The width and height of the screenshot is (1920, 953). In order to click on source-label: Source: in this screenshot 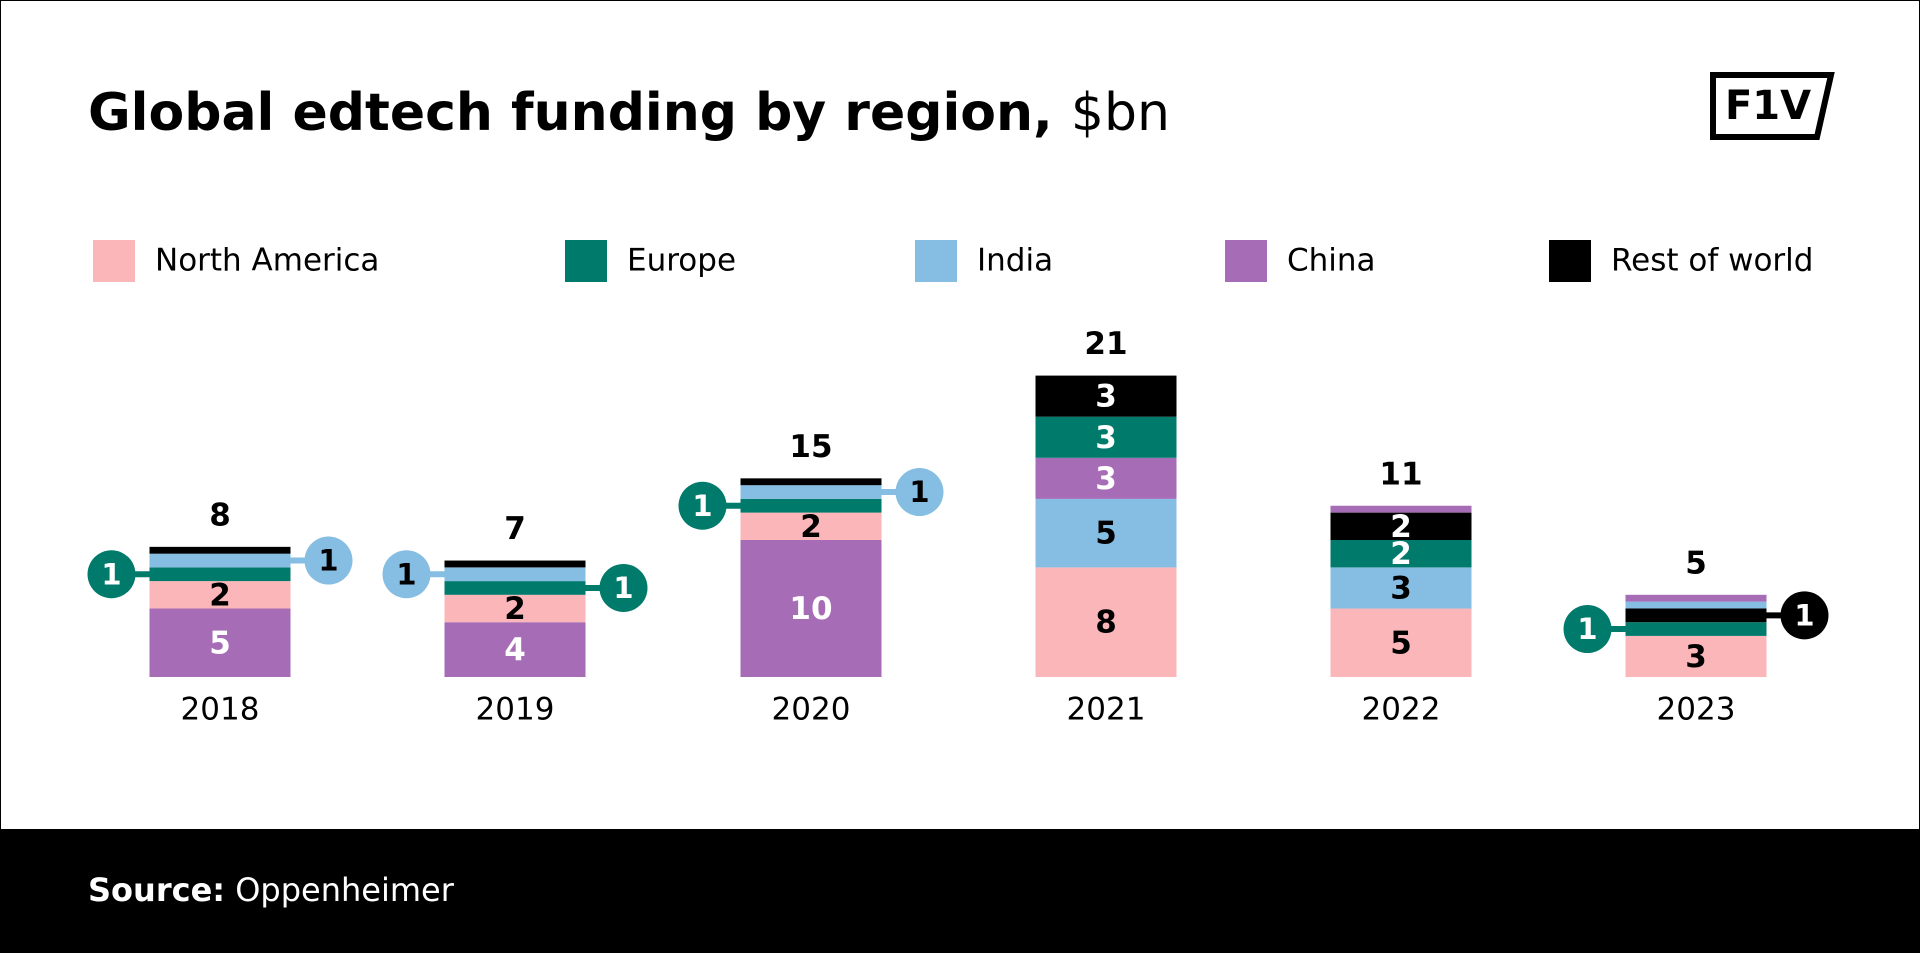, I will do `click(156, 890)`.